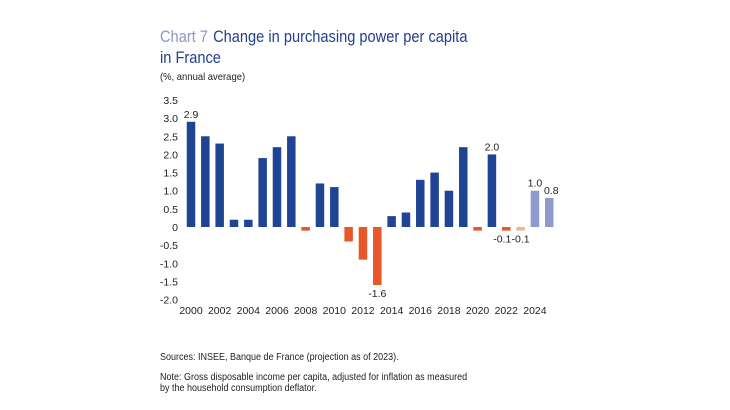 This screenshot has height=410, width=730. Describe the element at coordinates (406, 219) in the screenshot. I see `bar-2015` at that location.